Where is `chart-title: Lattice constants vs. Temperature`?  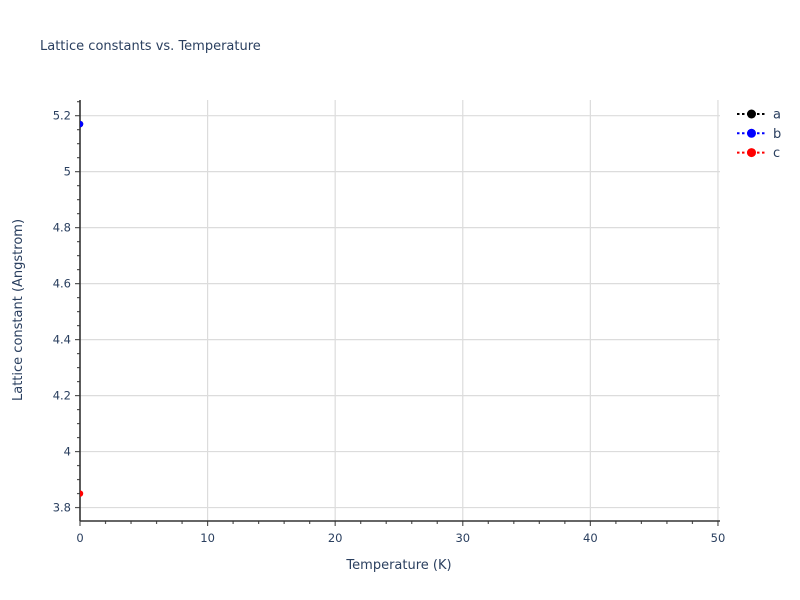
chart-title: Lattice constants vs. Temperature is located at coordinates (150, 46).